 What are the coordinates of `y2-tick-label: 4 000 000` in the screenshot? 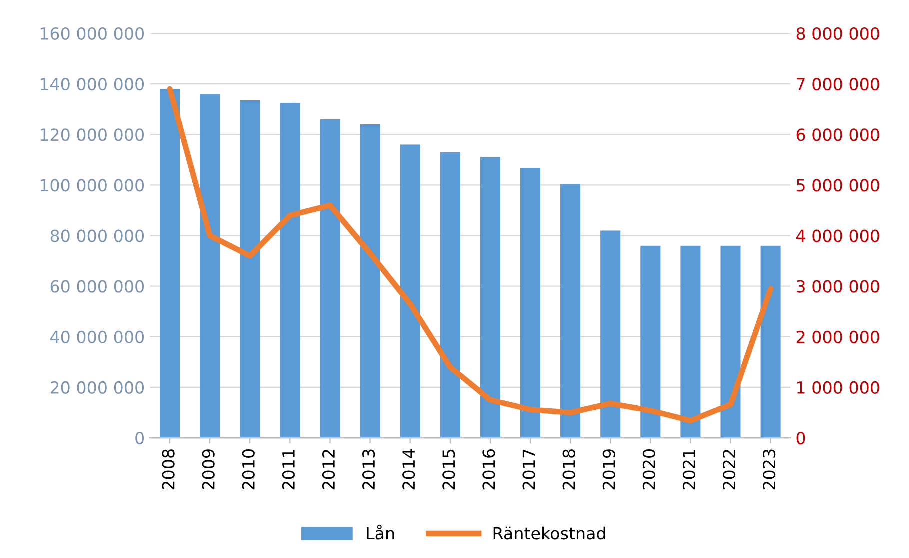 It's located at (838, 236).